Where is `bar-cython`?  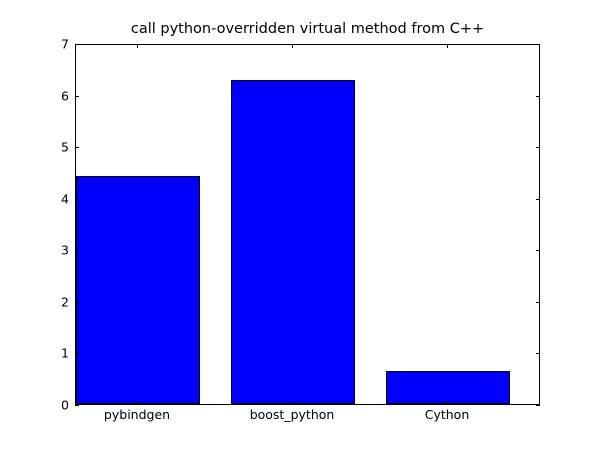 bar-cython is located at coordinates (448, 387).